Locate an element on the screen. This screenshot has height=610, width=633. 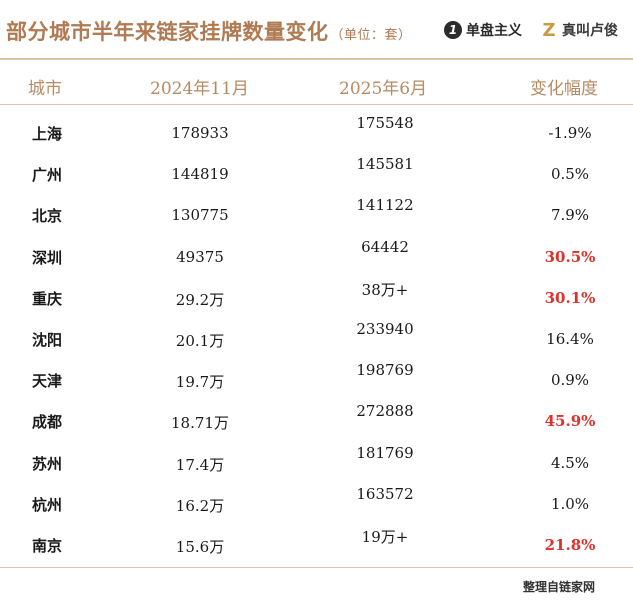
cell-nov2024: 16.2万 is located at coordinates (200, 505).